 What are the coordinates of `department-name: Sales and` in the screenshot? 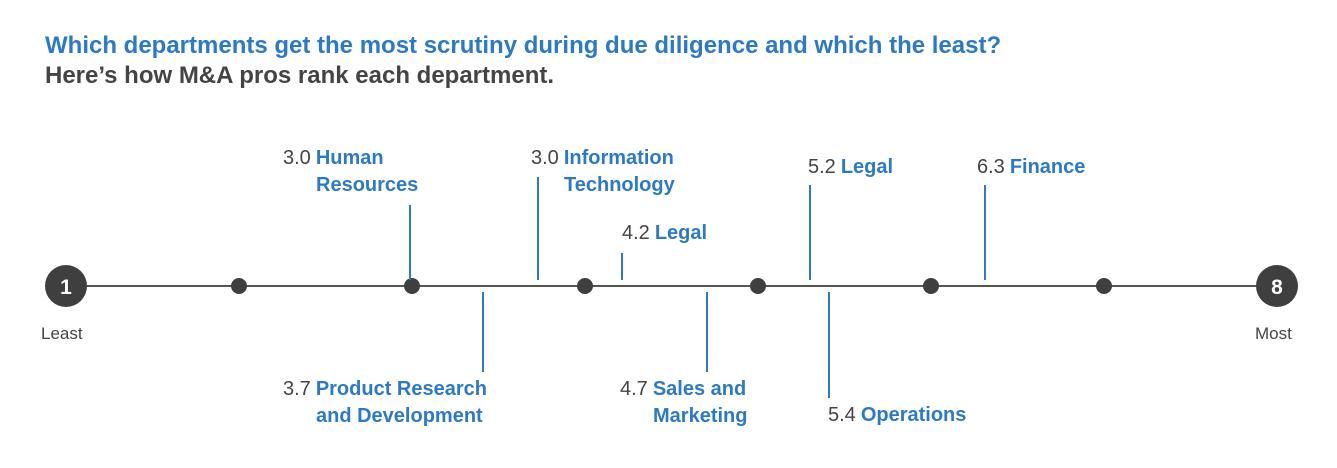 It's located at (699, 389).